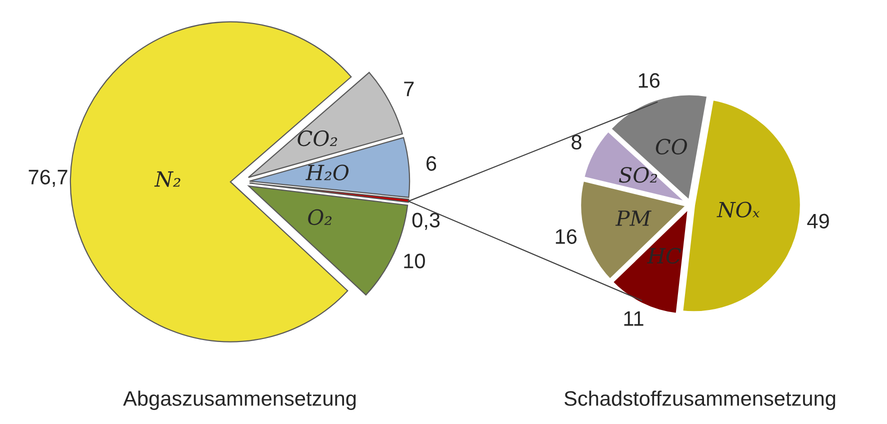 The width and height of the screenshot is (887, 424). Describe the element at coordinates (700, 400) in the screenshot. I see `text: Schadstoffzusammensetzung` at that location.